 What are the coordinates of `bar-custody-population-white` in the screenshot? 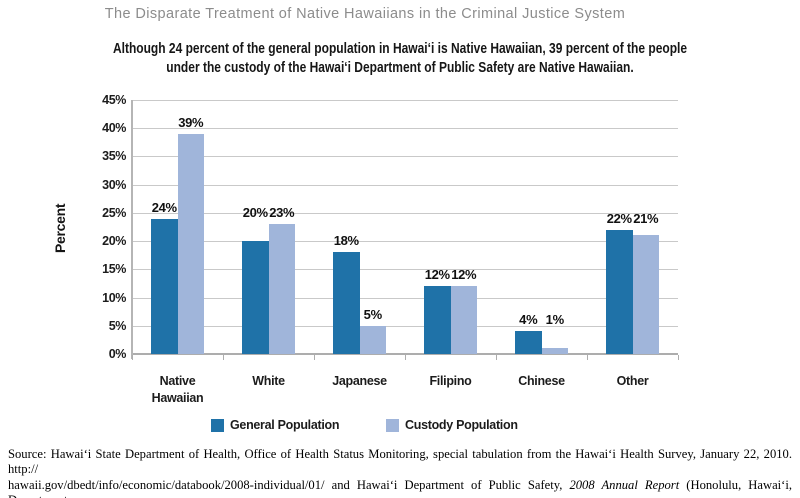 It's located at (281, 289).